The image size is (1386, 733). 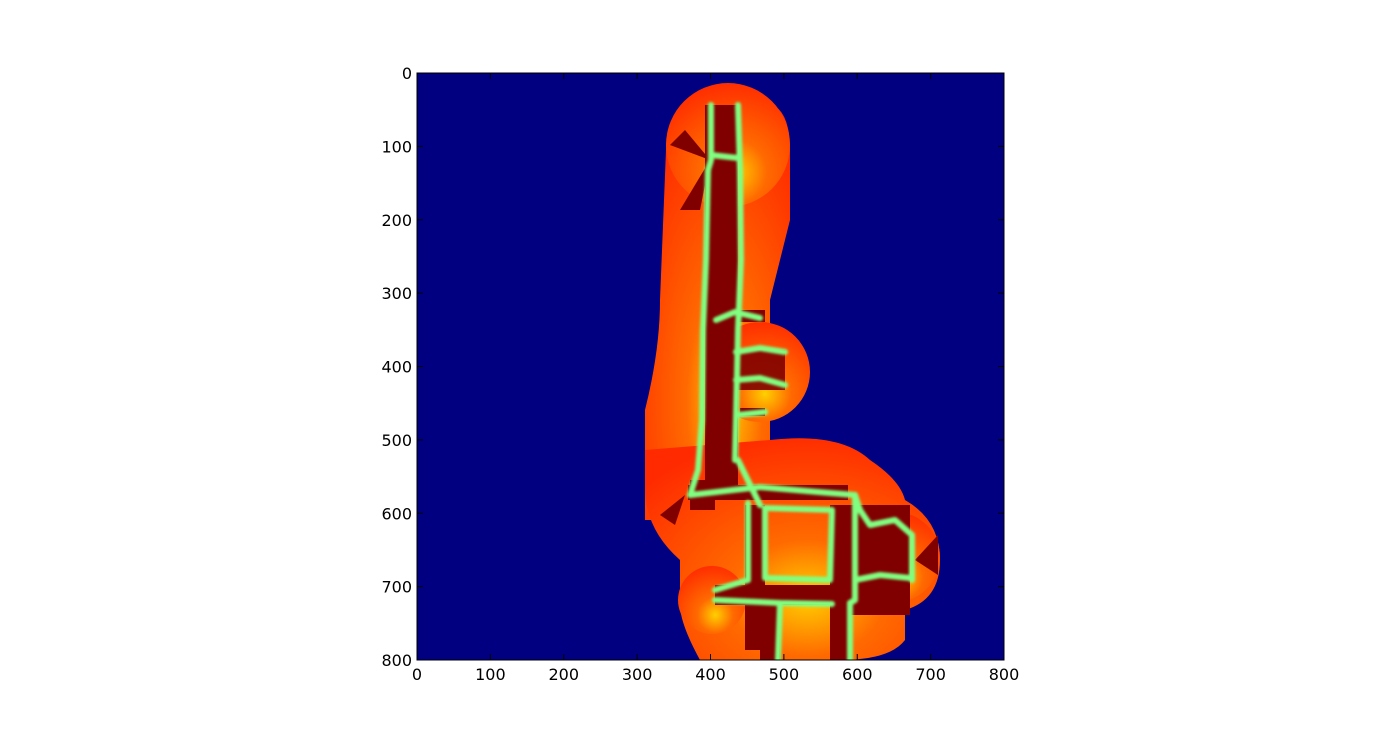 I want to click on wall-left-arm-inner, so click(x=731, y=546).